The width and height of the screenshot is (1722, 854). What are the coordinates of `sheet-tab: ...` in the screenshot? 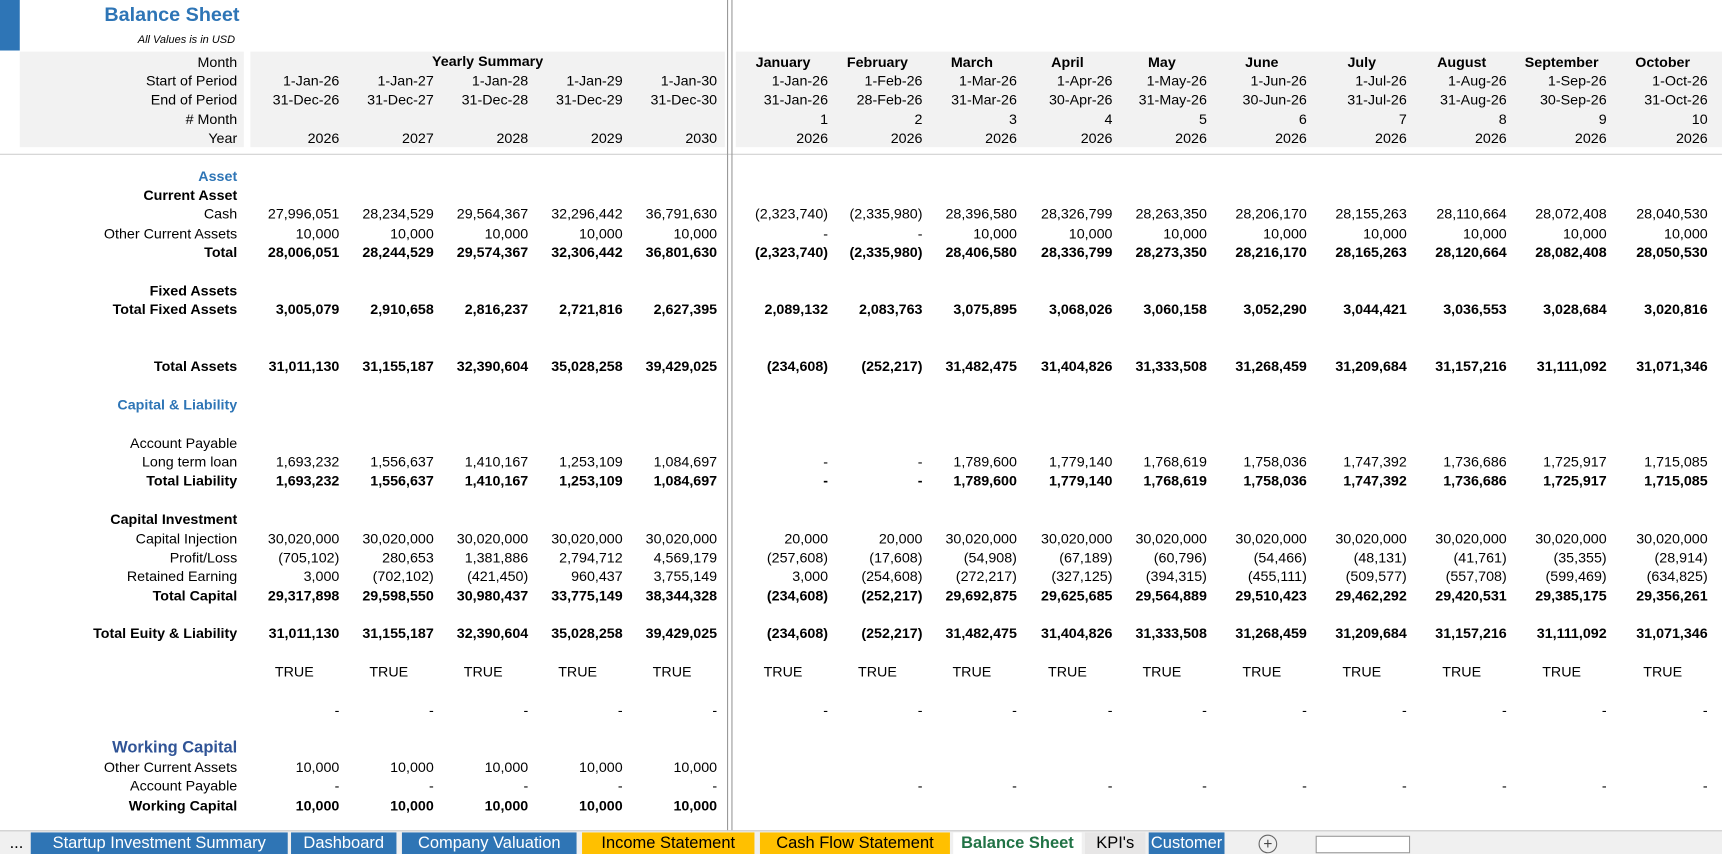 It's located at (16, 843).